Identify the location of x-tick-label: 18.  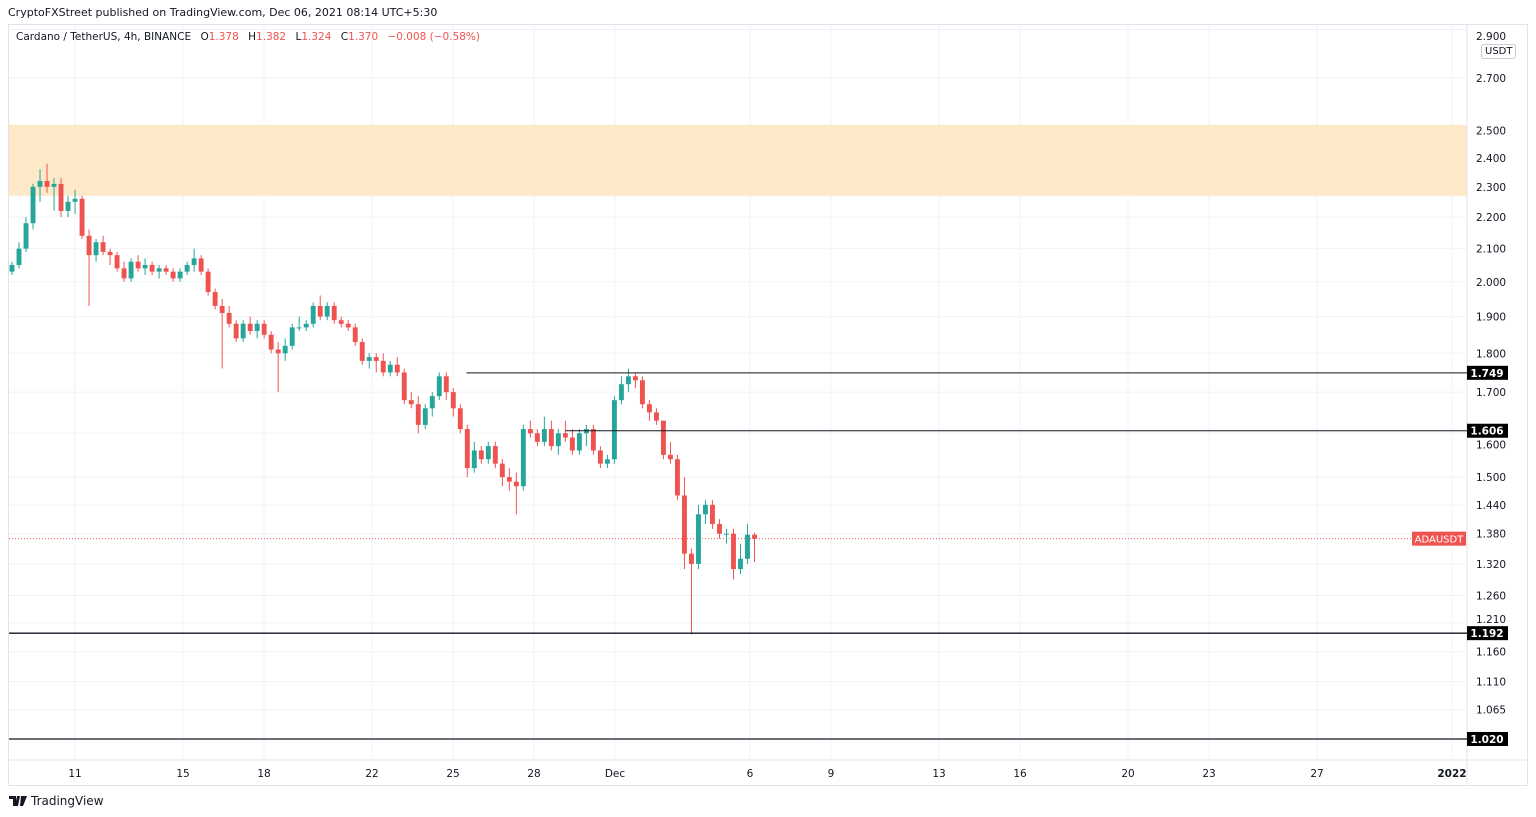
(263, 774).